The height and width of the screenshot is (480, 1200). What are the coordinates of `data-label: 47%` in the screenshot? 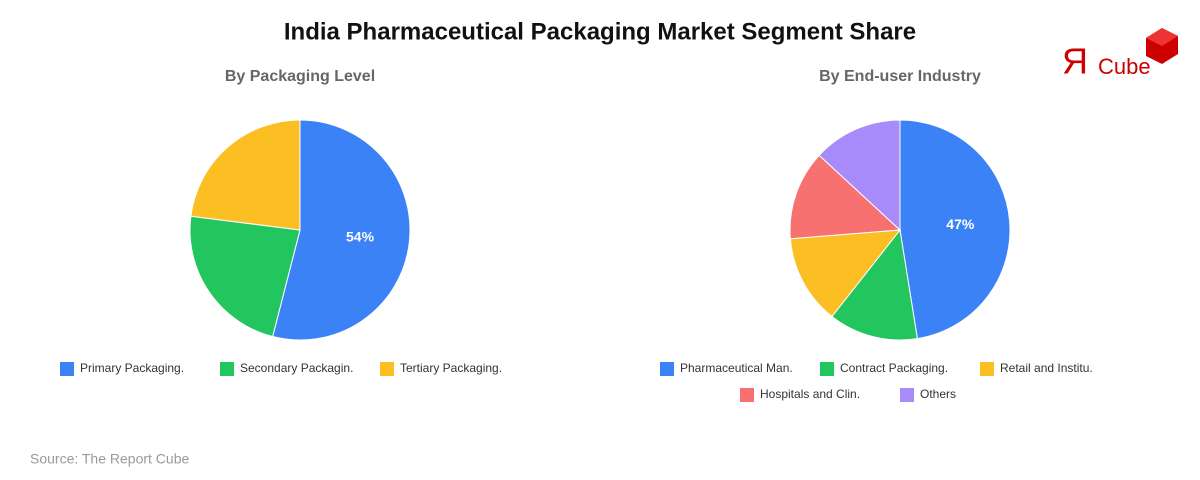 It's located at (960, 224).